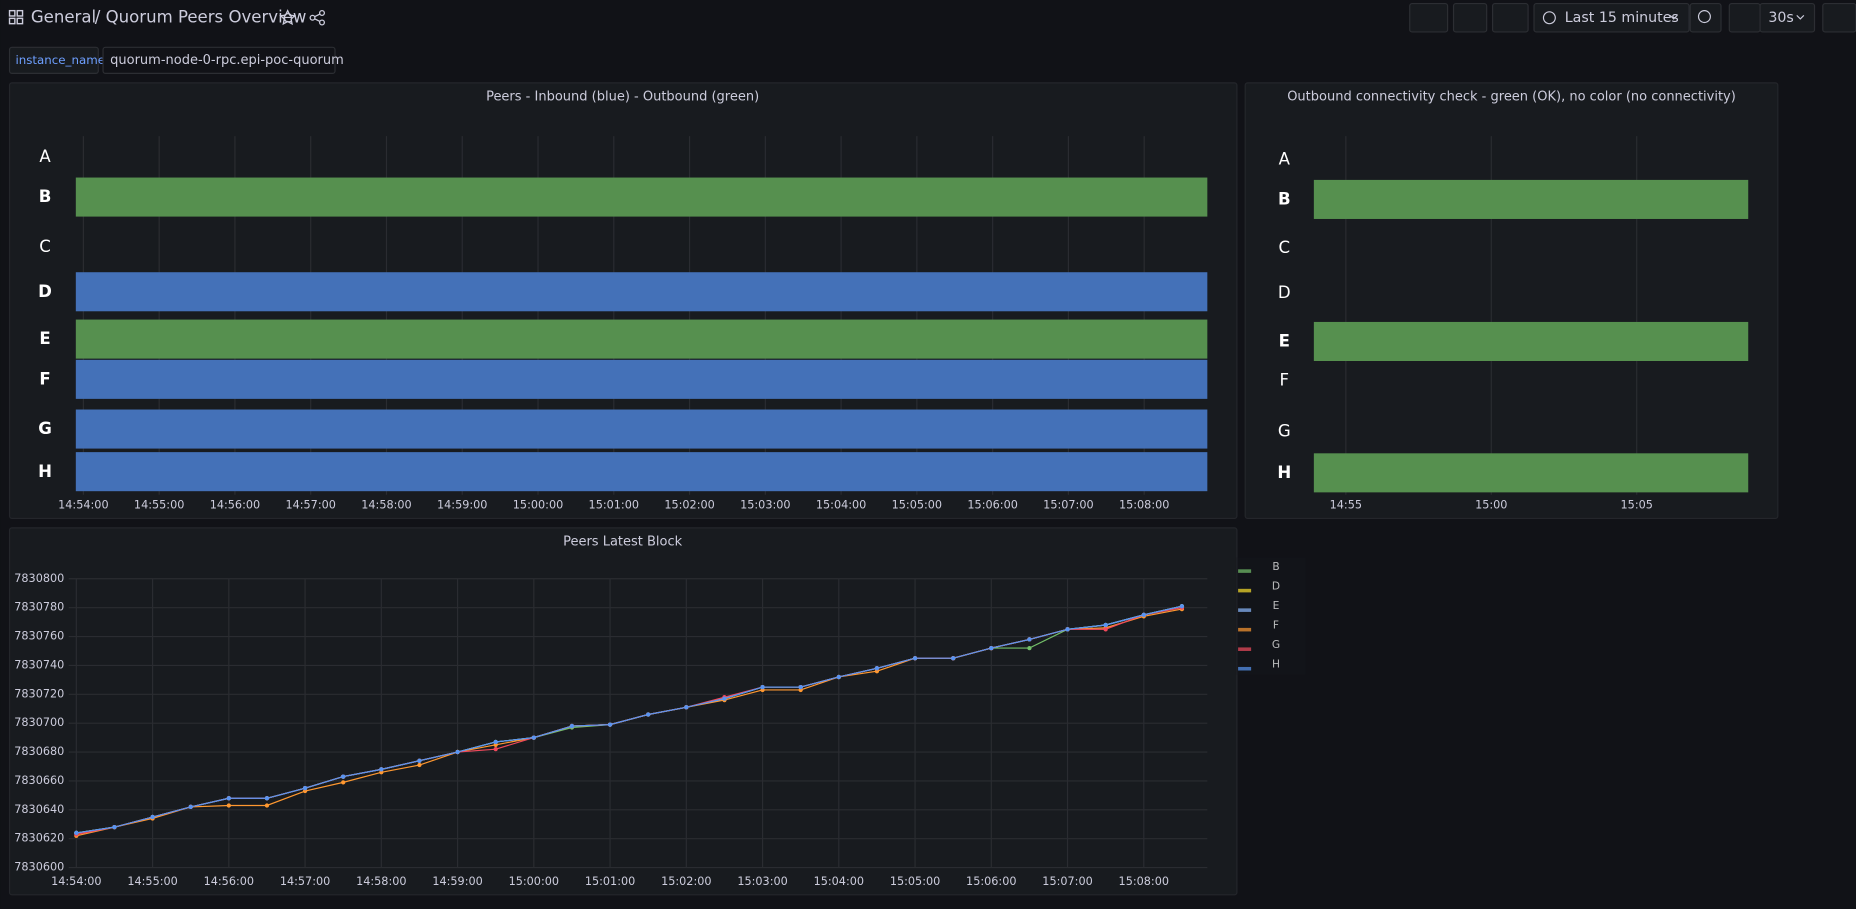 The height and width of the screenshot is (909, 1856). What do you see at coordinates (1637, 504) in the screenshot?
I see `x-tick-label: 15:05` at bounding box center [1637, 504].